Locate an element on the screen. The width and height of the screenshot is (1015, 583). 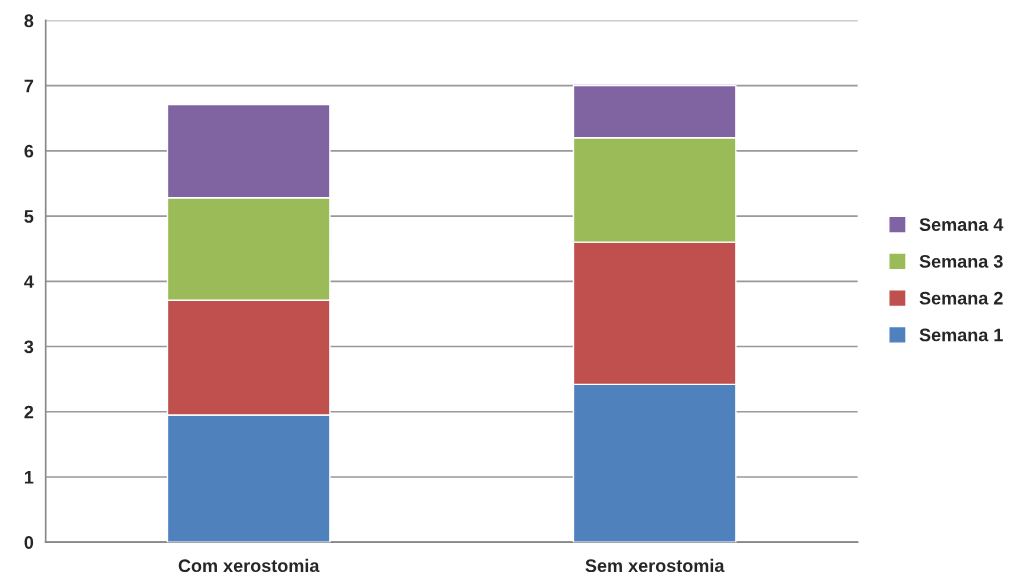
legend-label: Semana 1 is located at coordinates (961, 335).